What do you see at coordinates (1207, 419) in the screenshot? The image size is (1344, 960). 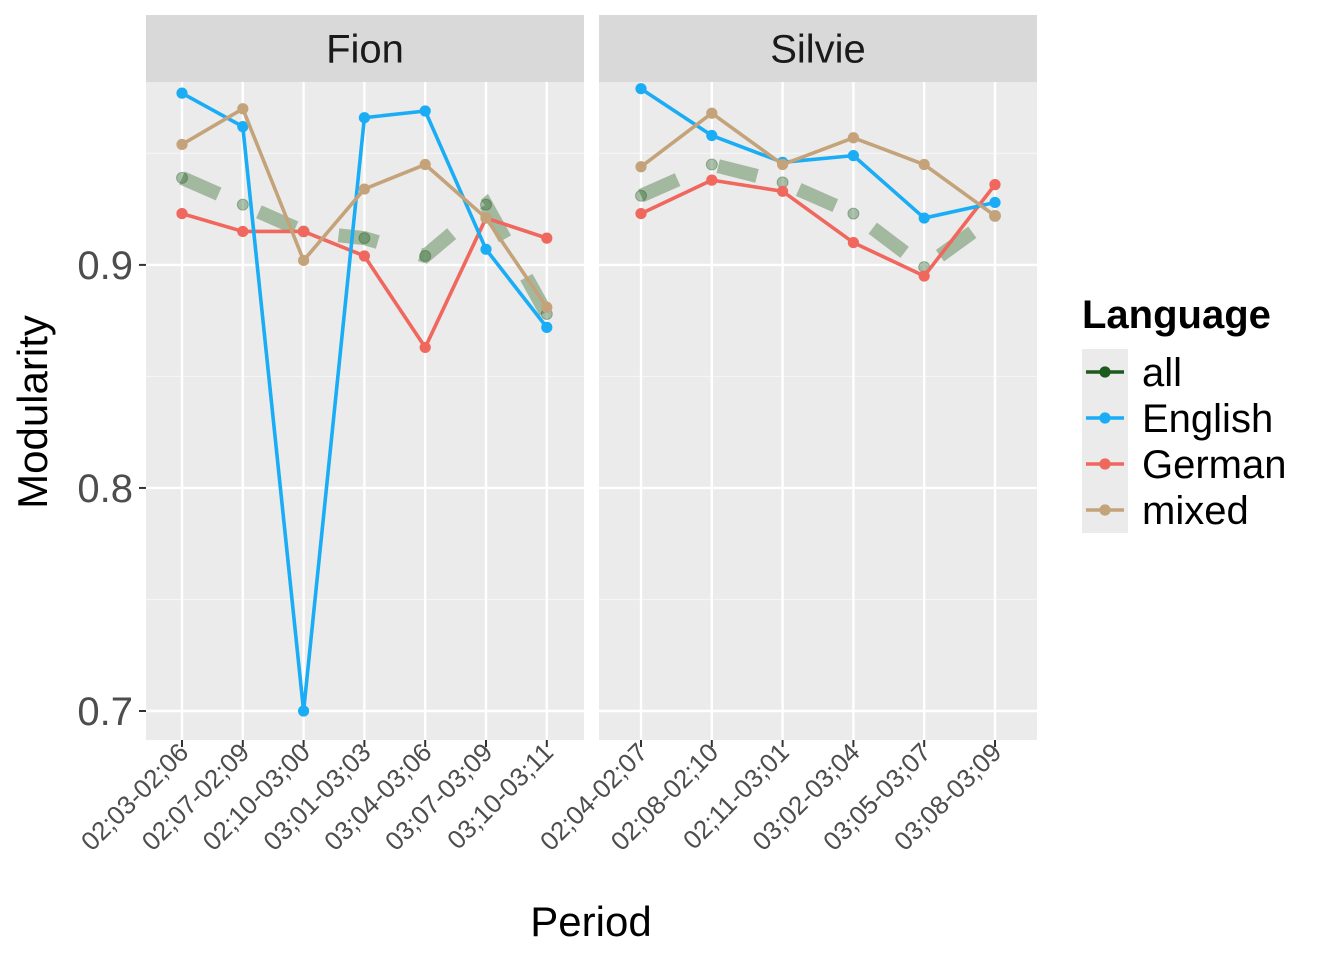 I see `legend-label: English` at bounding box center [1207, 419].